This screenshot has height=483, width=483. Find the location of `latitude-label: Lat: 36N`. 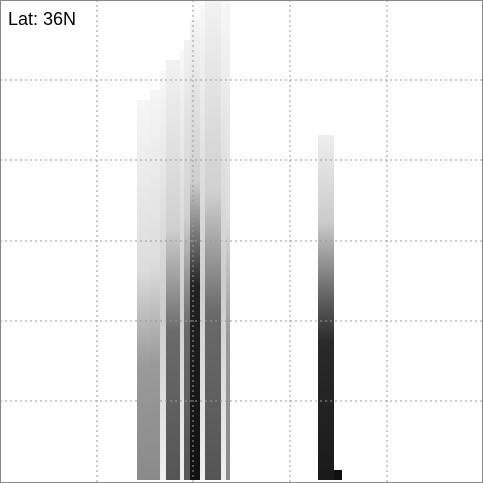

latitude-label: Lat: 36N is located at coordinates (42, 19).